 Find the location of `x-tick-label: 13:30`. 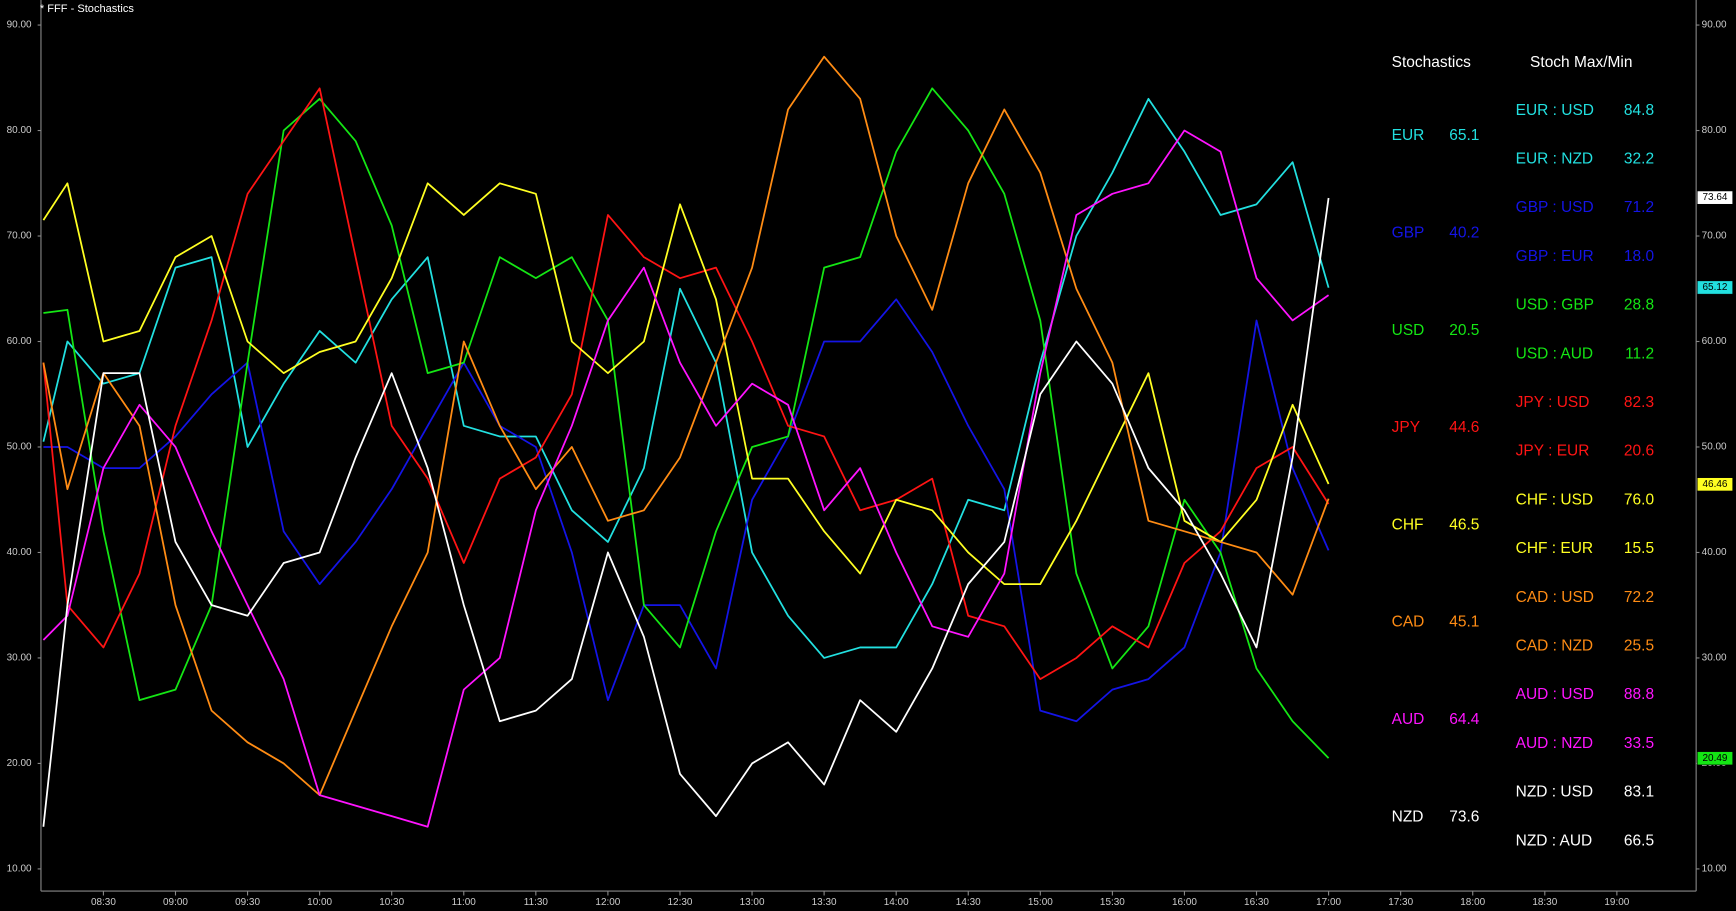

x-tick-label: 13:30 is located at coordinates (824, 902).